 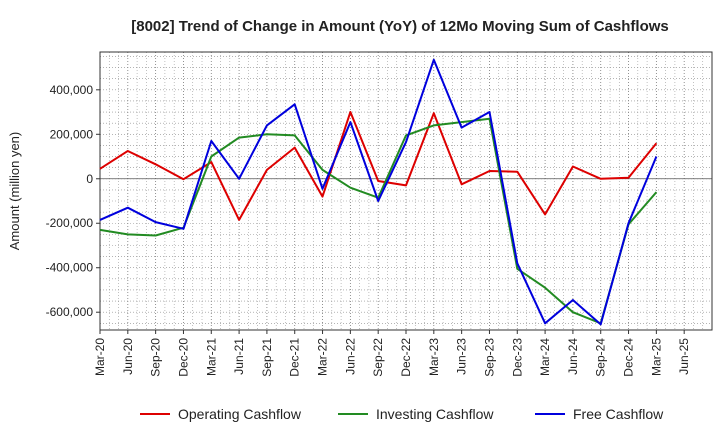 What do you see at coordinates (434, 357) in the screenshot?
I see `x-tick-label: Mar-23` at bounding box center [434, 357].